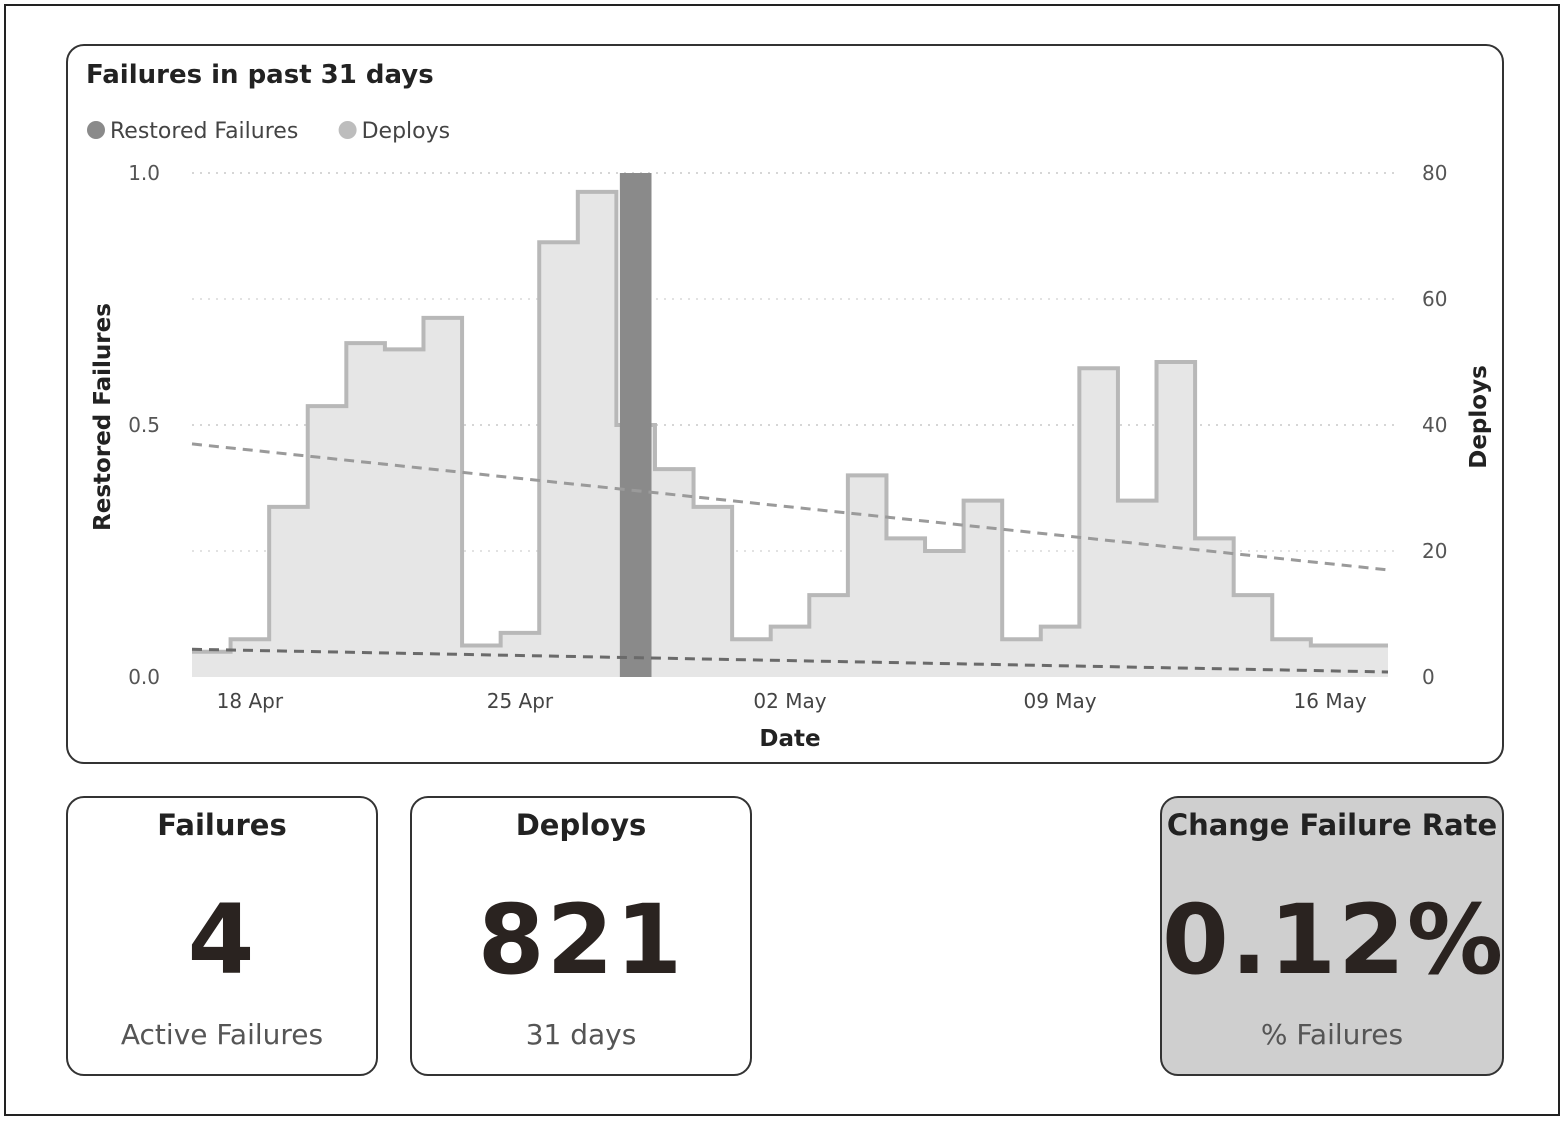  Describe the element at coordinates (1434, 299) in the screenshot. I see `y-right-tick-label: 60` at that location.